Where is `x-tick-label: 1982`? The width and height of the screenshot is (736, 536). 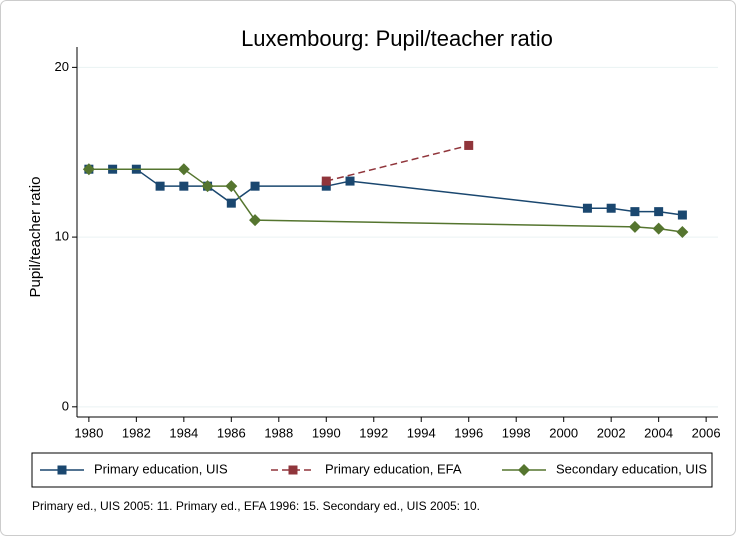 x-tick-label: 1982 is located at coordinates (136, 432).